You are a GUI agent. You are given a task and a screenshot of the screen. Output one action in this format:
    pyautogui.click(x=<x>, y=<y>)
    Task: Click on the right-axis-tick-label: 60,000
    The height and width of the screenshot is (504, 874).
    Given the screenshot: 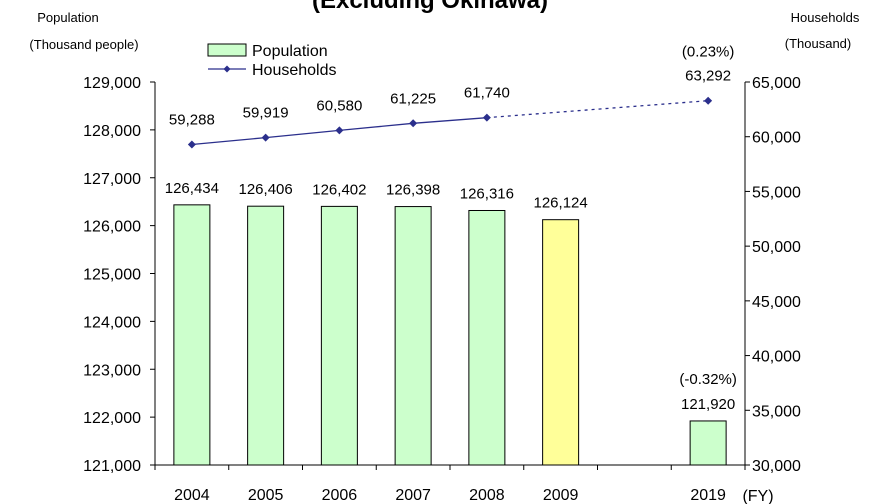 What is the action you would take?
    pyautogui.click(x=776, y=138)
    